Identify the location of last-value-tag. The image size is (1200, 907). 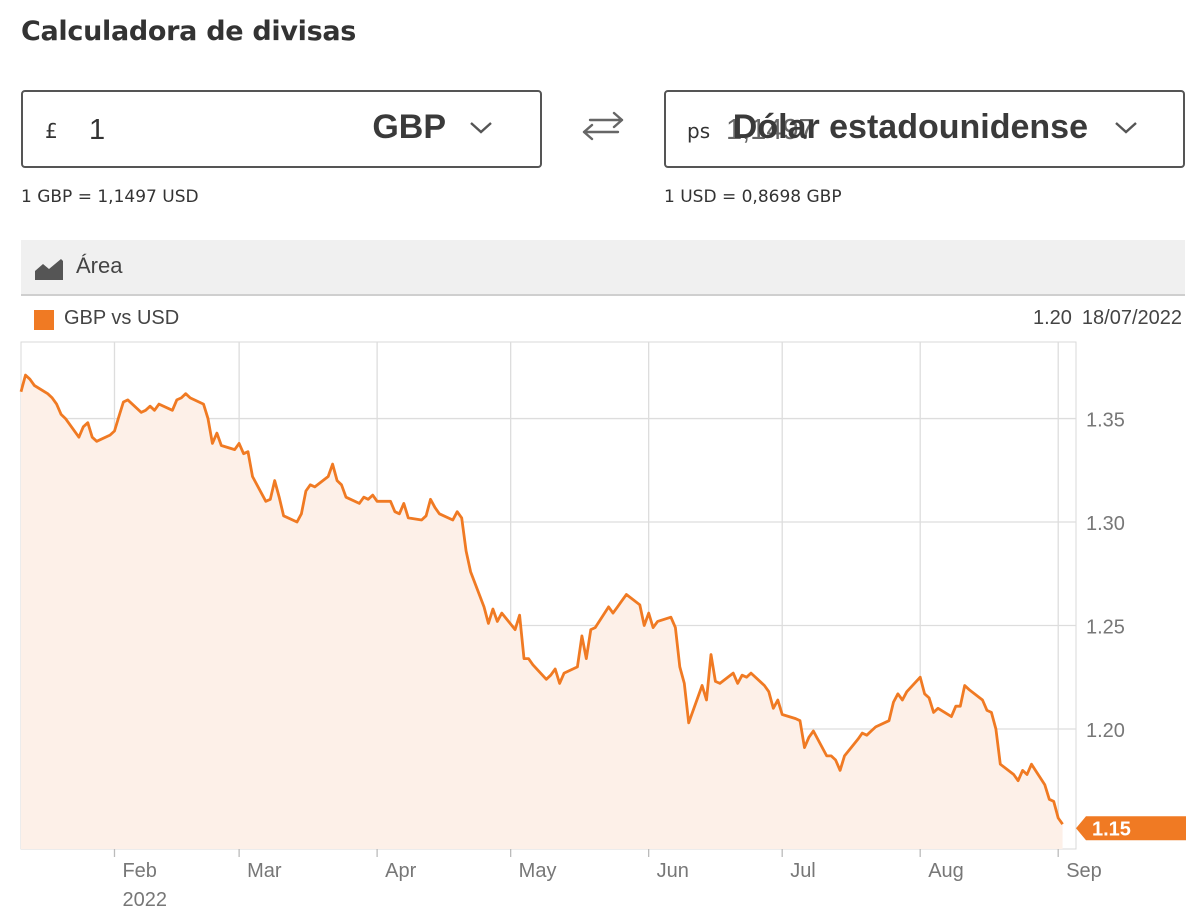
(1131, 828).